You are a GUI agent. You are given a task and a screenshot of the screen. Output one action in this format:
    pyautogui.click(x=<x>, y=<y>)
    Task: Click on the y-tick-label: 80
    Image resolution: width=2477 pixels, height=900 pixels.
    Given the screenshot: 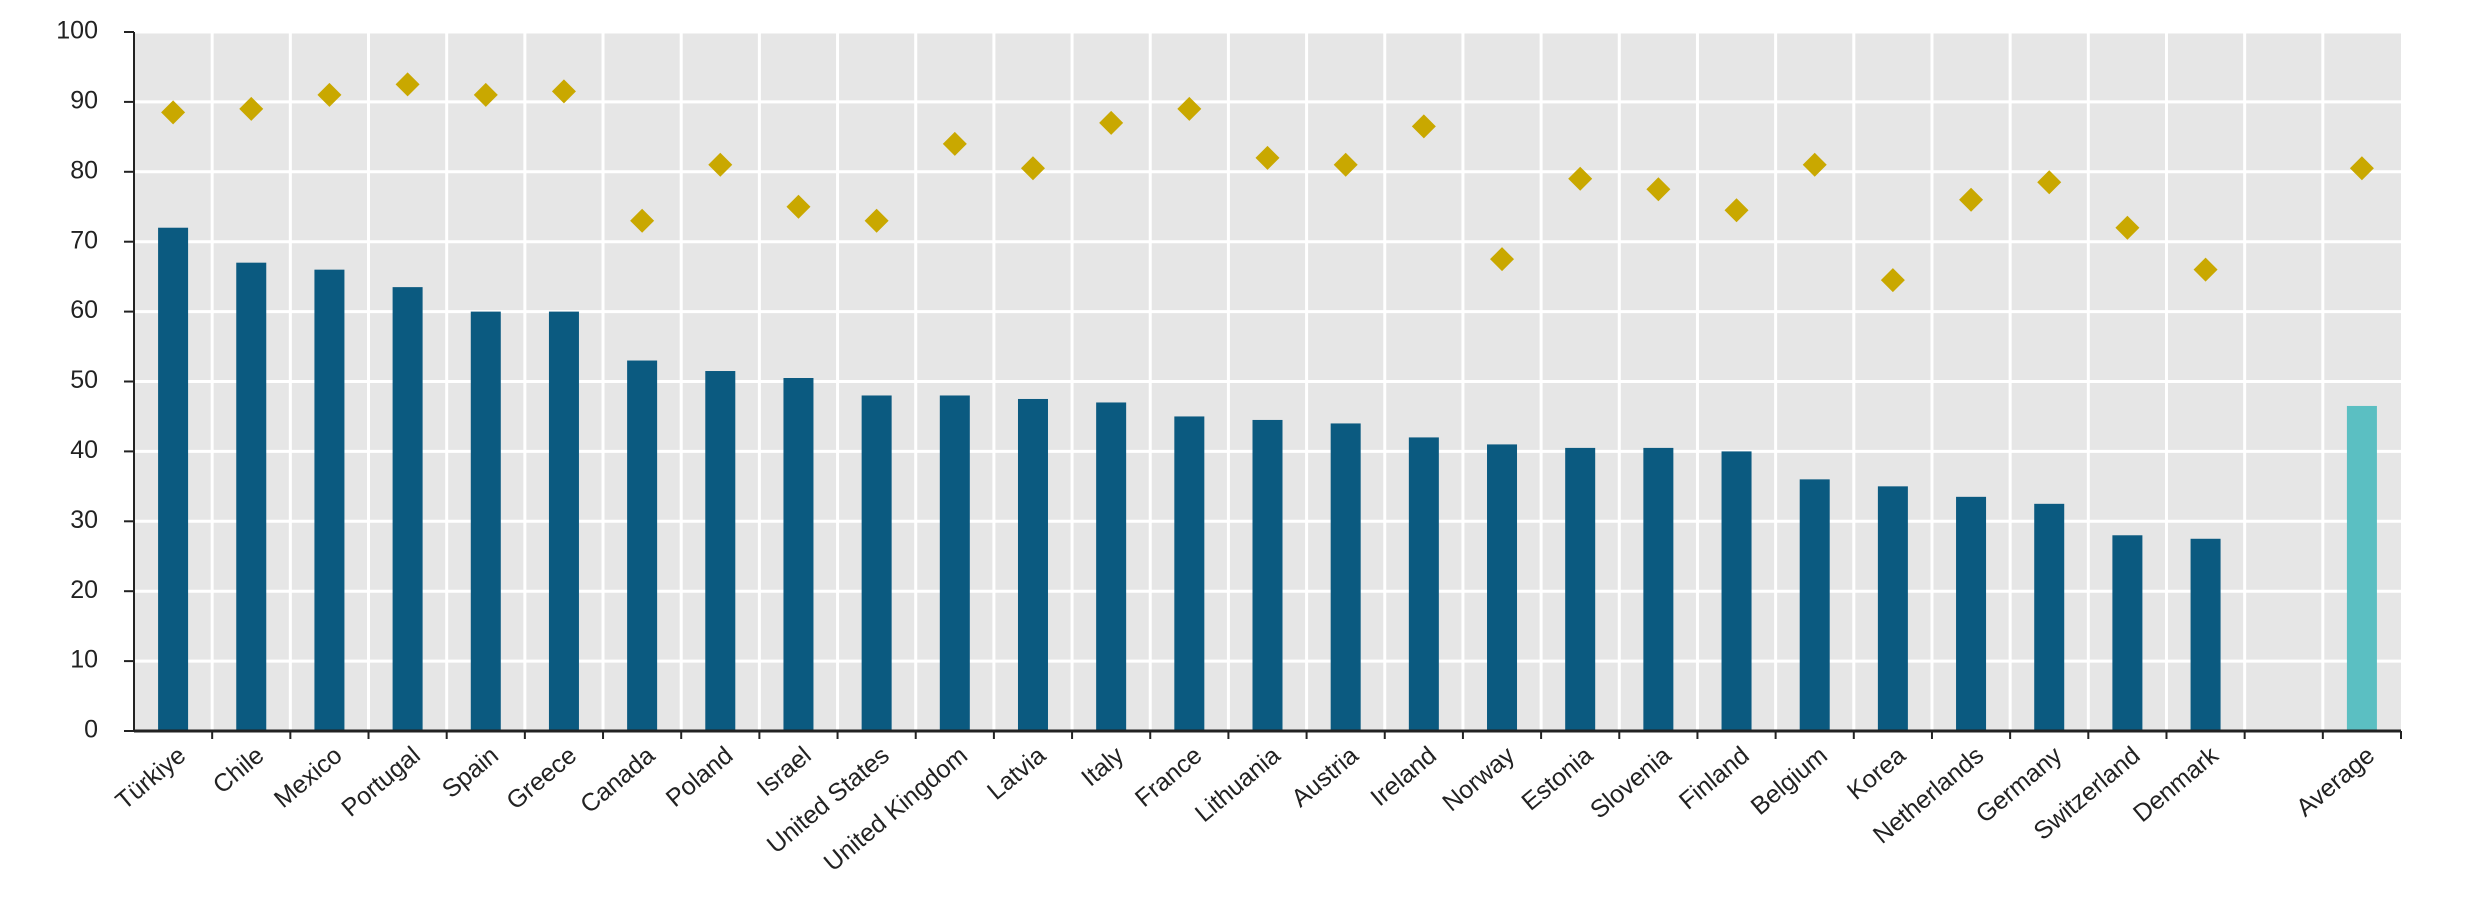 What is the action you would take?
    pyautogui.click(x=84, y=170)
    